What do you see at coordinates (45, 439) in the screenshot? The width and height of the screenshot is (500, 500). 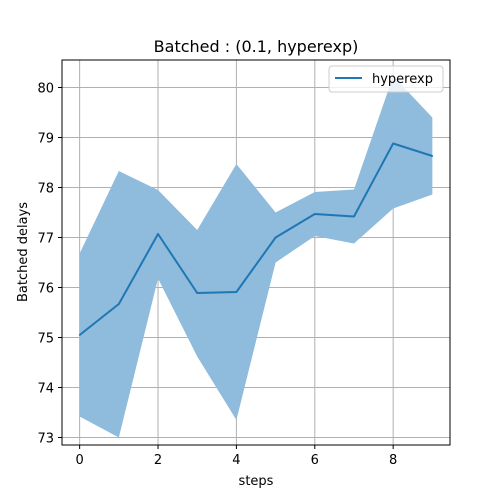 I see `y-tick-label: 73` at bounding box center [45, 439].